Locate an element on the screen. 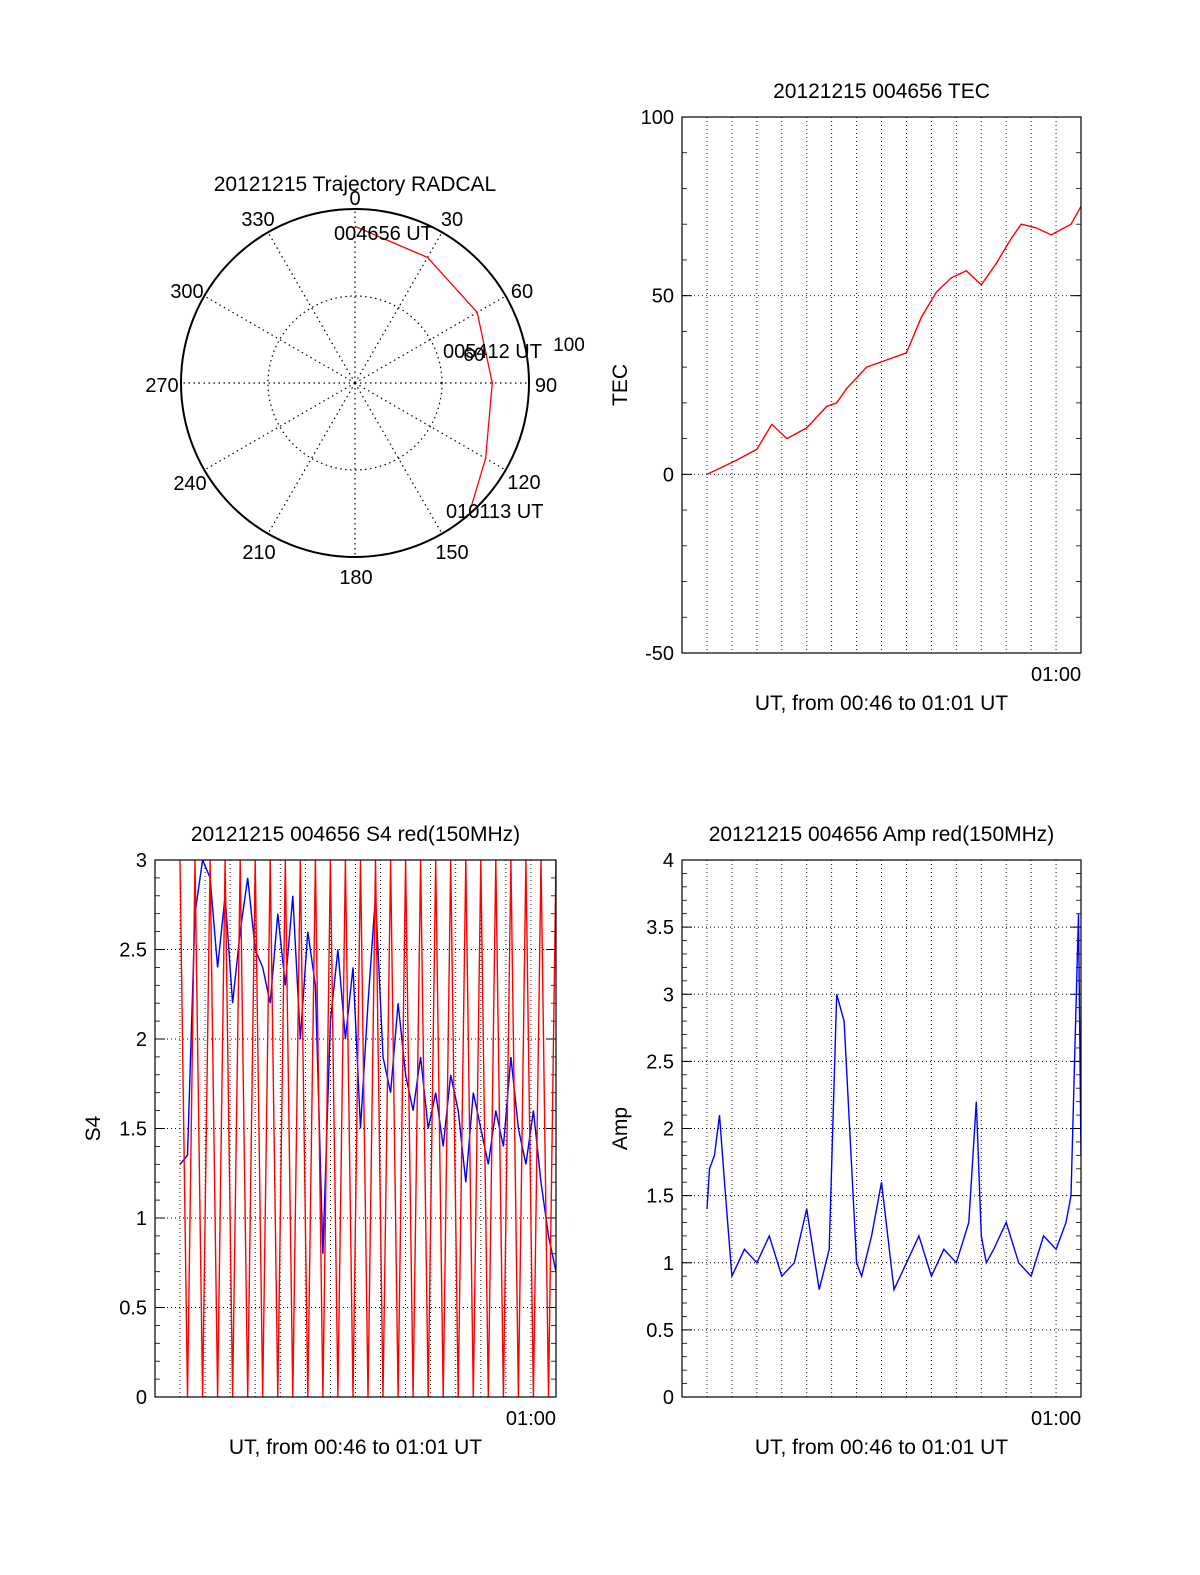  polar-angle-label: 300 is located at coordinates (186, 292).